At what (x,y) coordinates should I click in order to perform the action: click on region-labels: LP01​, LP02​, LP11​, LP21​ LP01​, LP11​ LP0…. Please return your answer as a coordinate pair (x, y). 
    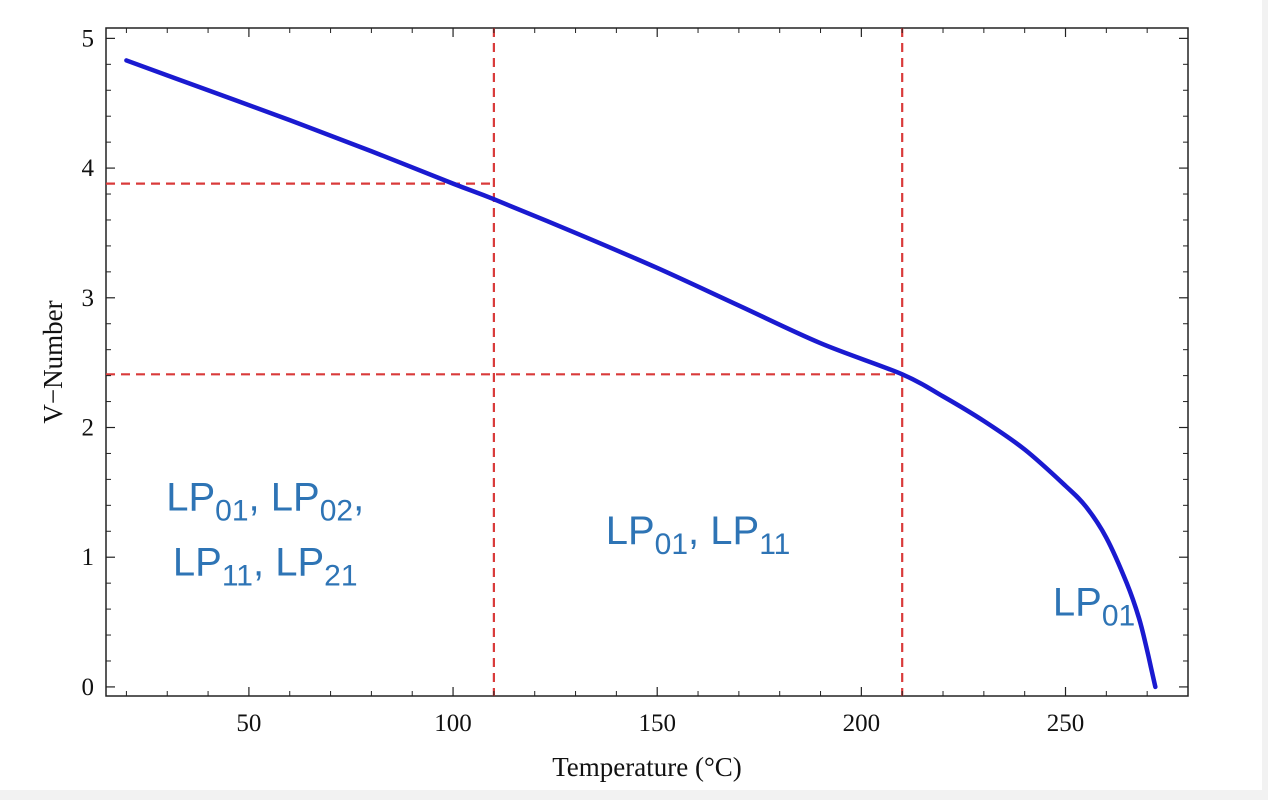
    Looking at the image, I should click on (650, 554).